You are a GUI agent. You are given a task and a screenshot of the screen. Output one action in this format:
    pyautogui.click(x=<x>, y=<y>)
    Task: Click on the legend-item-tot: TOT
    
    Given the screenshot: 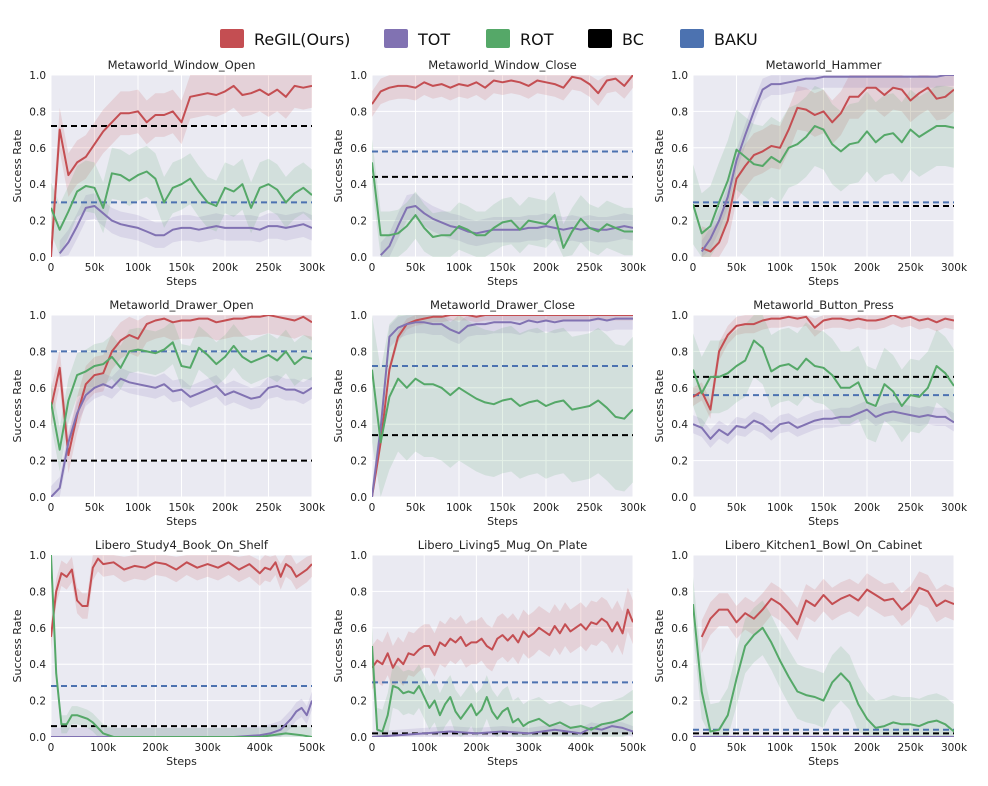 What is the action you would take?
    pyautogui.click(x=417, y=39)
    